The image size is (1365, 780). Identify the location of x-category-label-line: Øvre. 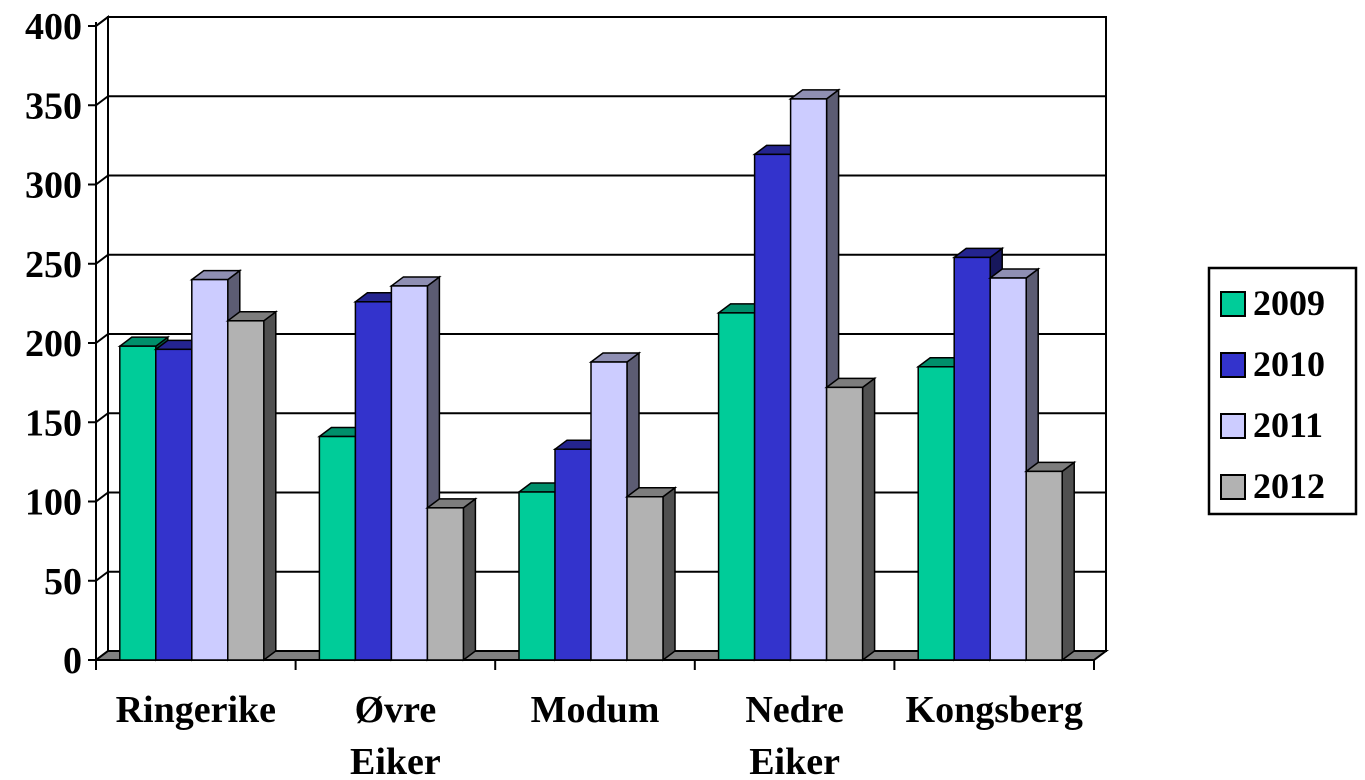
(396, 710).